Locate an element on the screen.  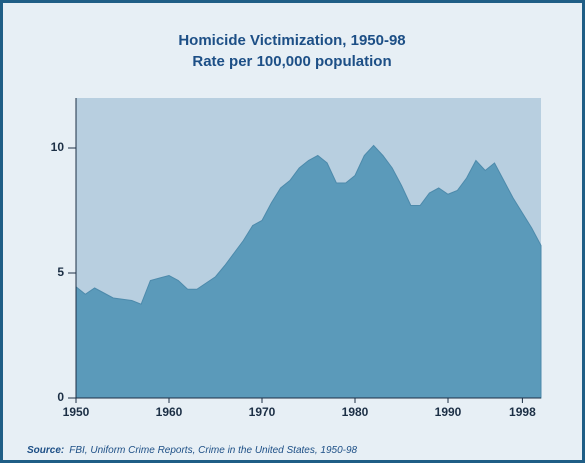
source-label: Source: is located at coordinates (45, 450).